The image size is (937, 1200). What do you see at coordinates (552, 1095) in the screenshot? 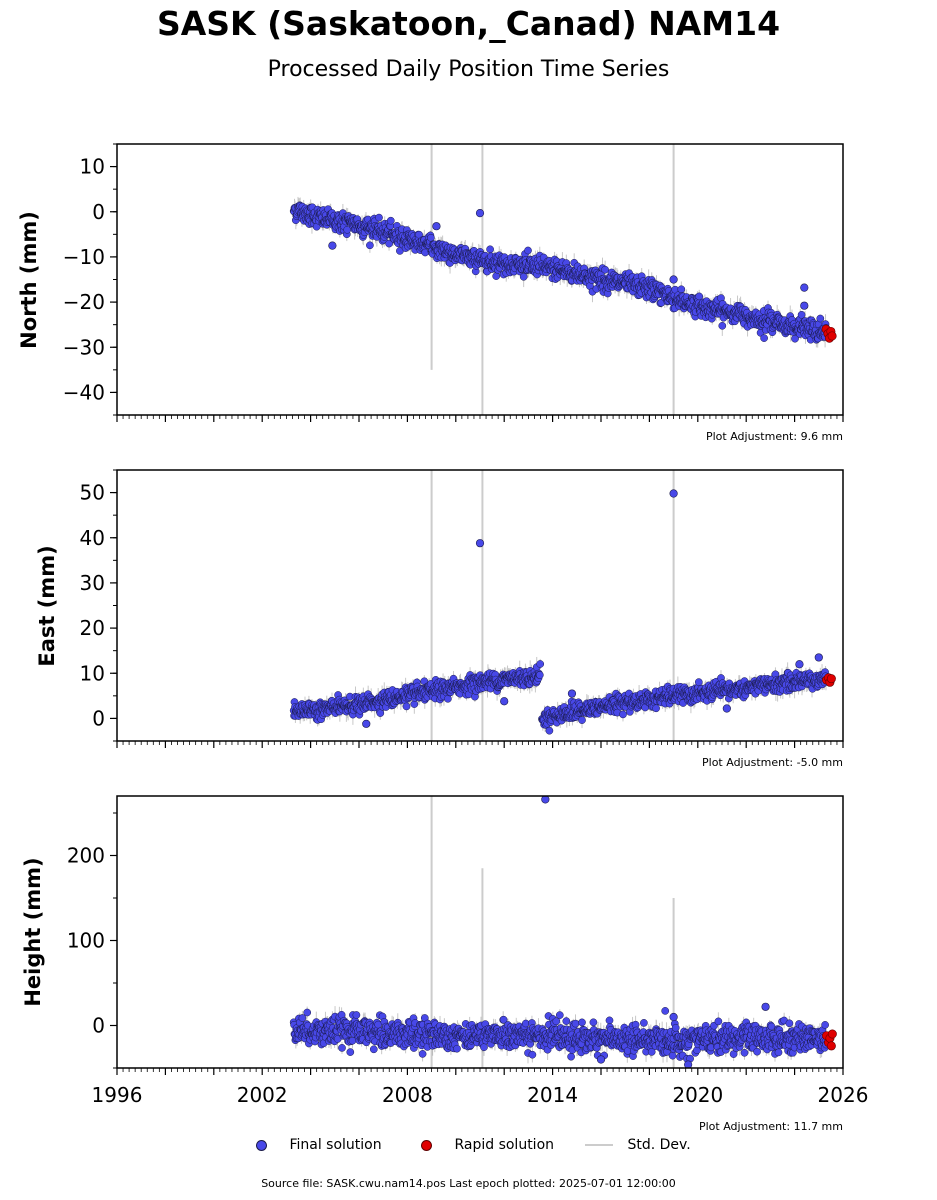
I see `x-tick-label: 2014` at bounding box center [552, 1095].